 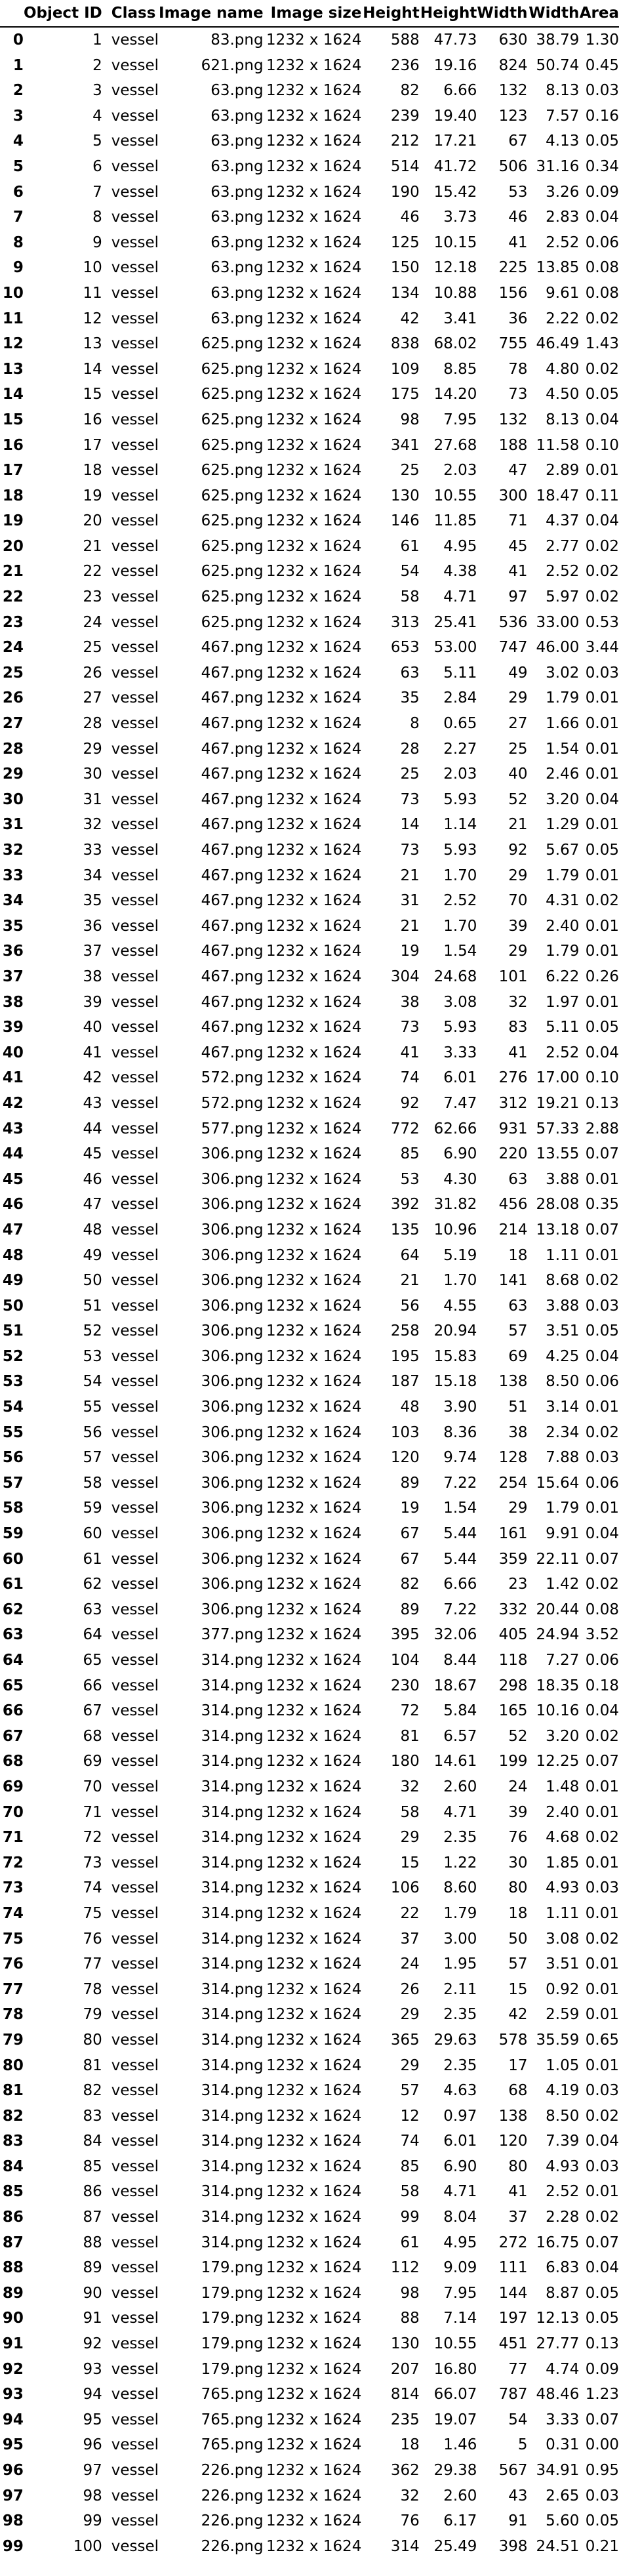 What do you see at coordinates (405, 1382) in the screenshot?
I see `height-px-cell: 187` at bounding box center [405, 1382].